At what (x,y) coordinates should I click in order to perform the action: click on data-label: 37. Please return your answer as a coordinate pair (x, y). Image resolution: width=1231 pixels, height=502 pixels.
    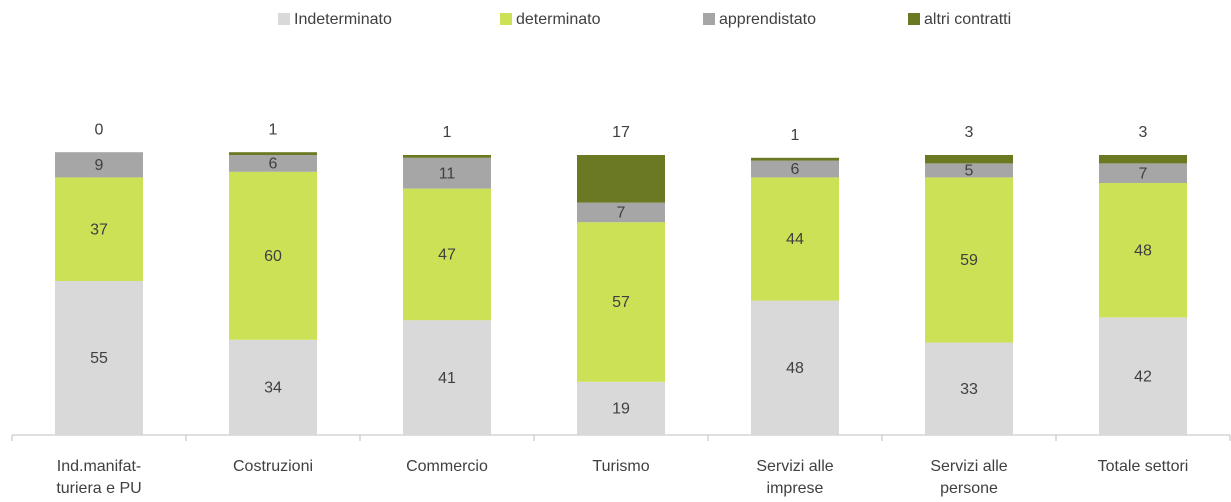
    Looking at the image, I should click on (99, 229).